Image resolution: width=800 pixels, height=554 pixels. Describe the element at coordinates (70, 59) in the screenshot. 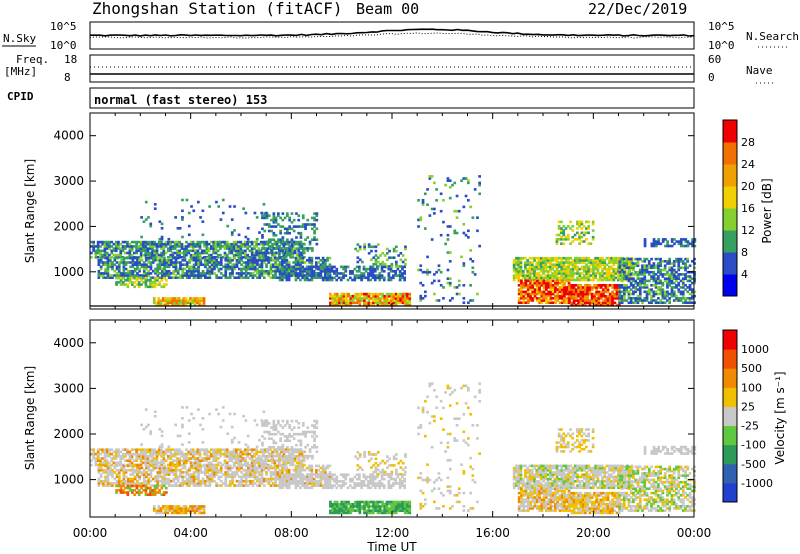

I see `freq-ytick-high: 18` at that location.